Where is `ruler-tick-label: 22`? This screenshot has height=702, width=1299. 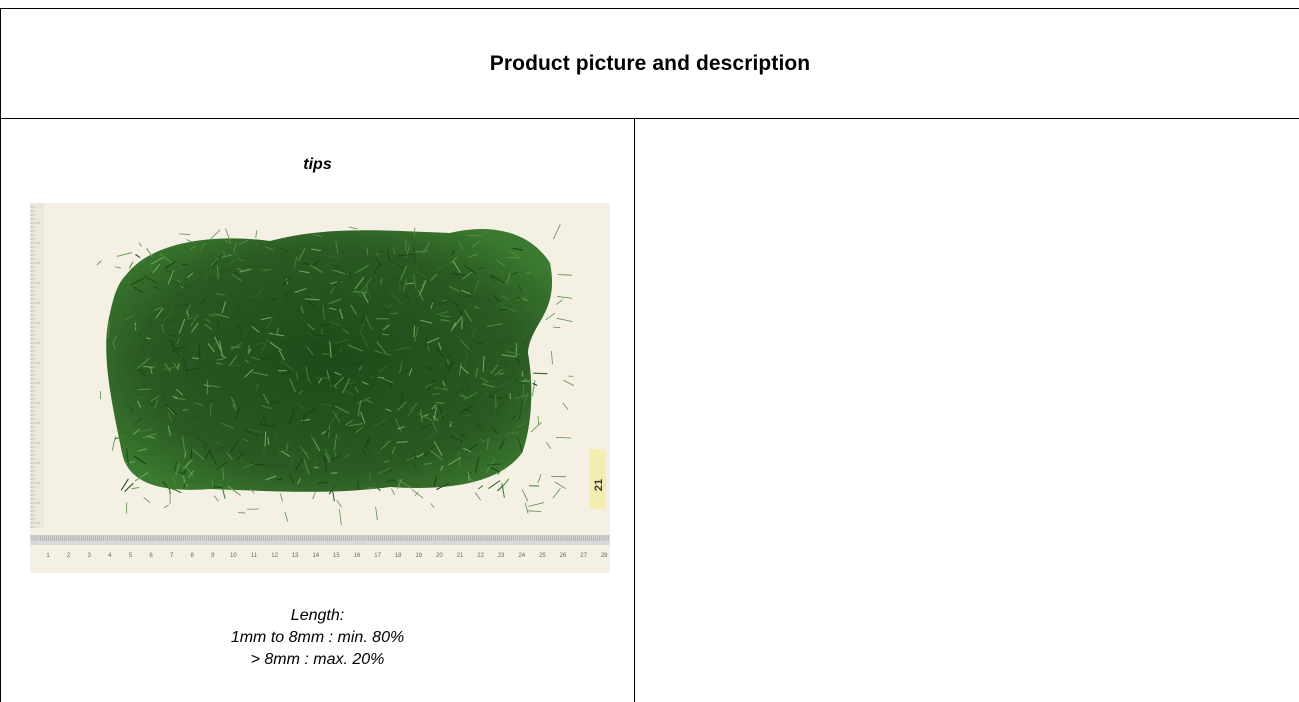 ruler-tick-label: 22 is located at coordinates (480, 556).